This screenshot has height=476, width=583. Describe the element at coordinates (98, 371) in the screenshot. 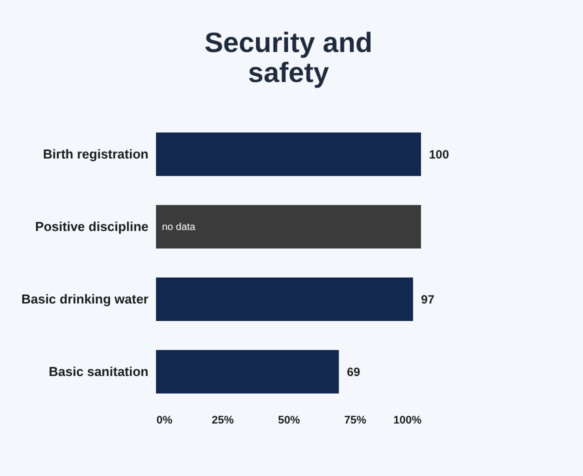

I see `y-tick-label: Basic sanitation` at that location.